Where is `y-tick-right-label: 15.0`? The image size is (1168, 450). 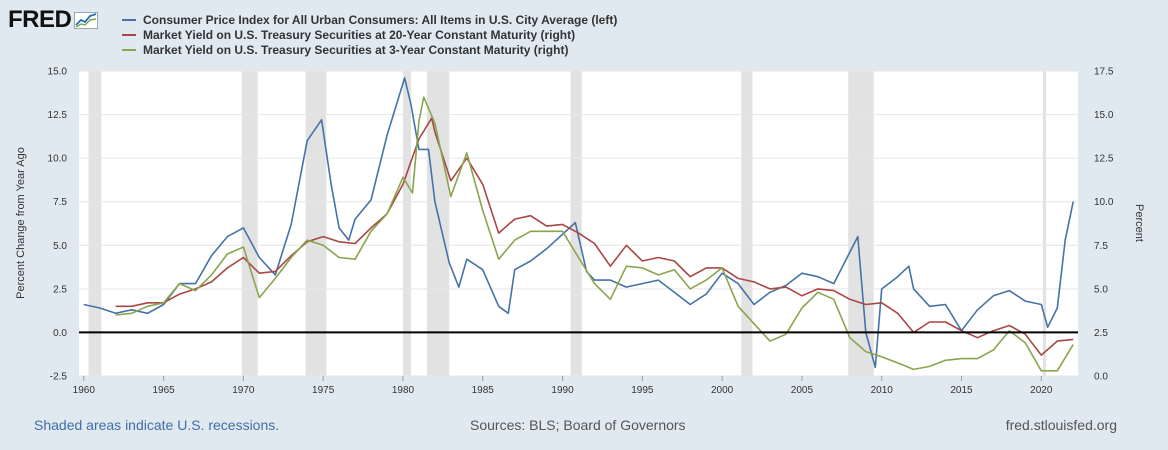 y-tick-right-label: 15.0 is located at coordinates (1104, 115).